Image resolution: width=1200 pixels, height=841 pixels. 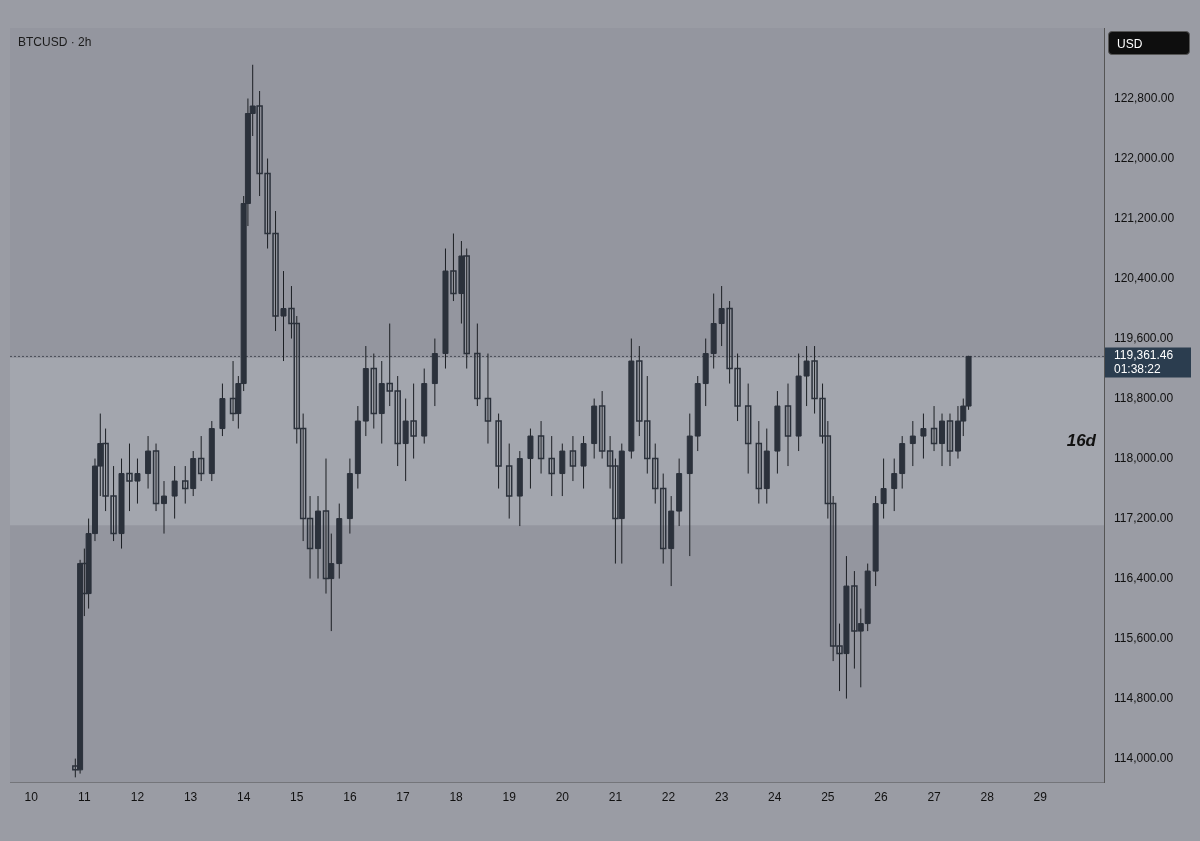 What do you see at coordinates (1144, 97) in the screenshot?
I see `y-tick-label: 122,800.00` at bounding box center [1144, 97].